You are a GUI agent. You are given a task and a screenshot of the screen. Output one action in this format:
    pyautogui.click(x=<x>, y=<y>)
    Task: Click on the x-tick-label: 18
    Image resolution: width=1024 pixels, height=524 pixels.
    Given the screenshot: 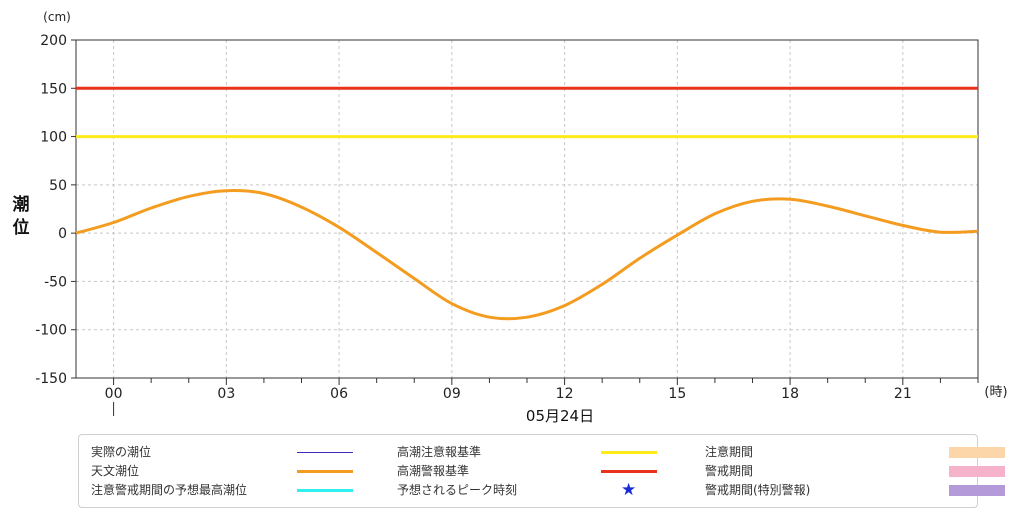 What is the action you would take?
    pyautogui.click(x=790, y=394)
    